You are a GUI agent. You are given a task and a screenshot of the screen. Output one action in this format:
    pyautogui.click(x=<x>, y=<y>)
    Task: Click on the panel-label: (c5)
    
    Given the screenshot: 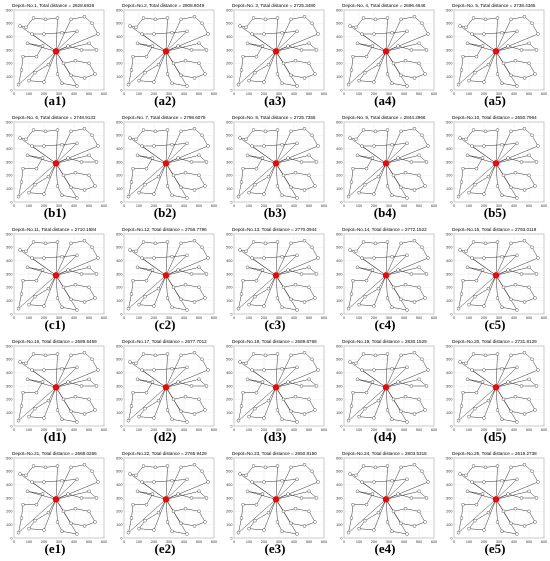 What is the action you would take?
    pyautogui.click(x=495, y=324)
    